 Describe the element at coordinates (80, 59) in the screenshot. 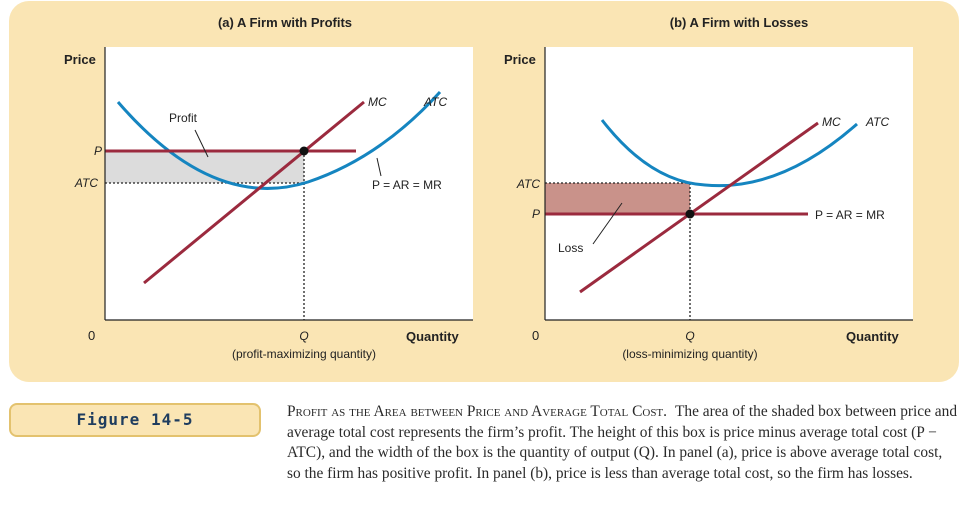

I see `panel-a-y-axis-label: Price` at that location.